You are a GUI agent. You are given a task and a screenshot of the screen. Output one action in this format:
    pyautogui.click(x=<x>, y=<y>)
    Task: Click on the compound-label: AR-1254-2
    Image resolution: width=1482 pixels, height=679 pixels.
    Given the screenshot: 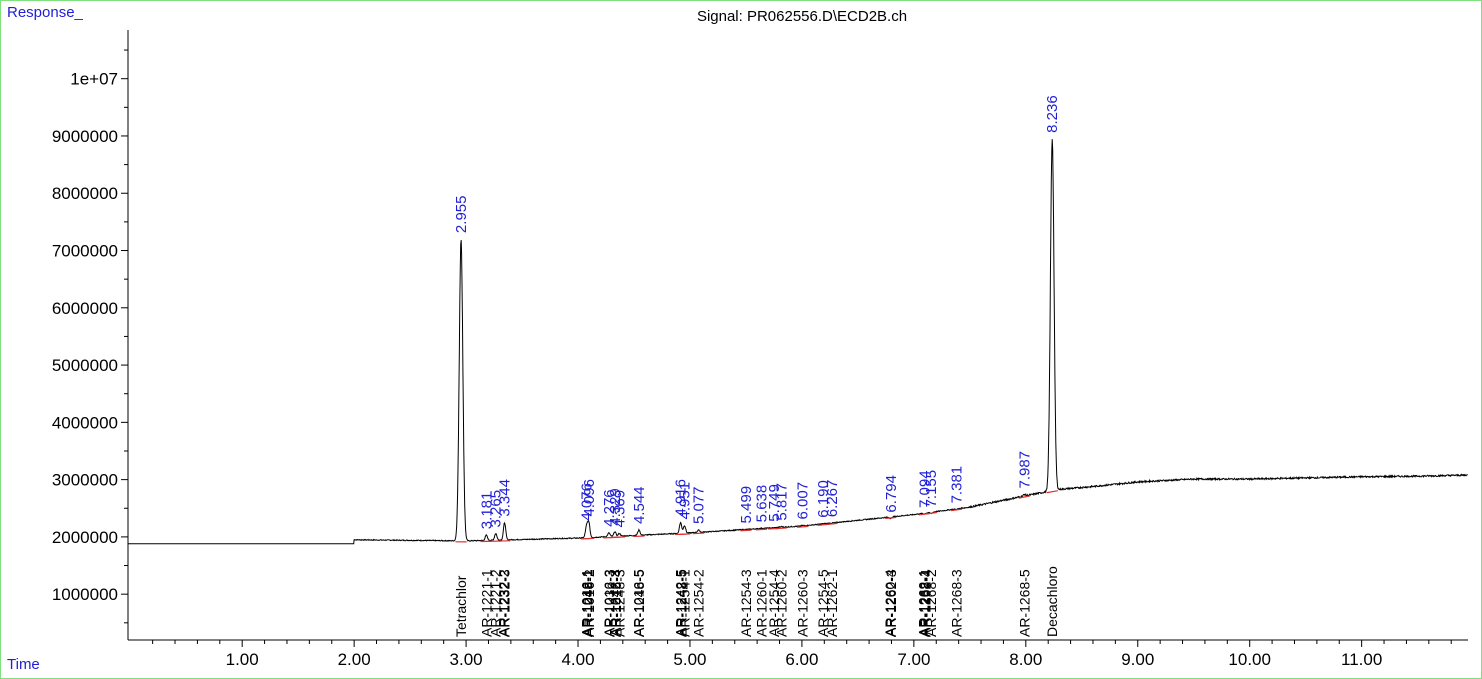 What is the action you would take?
    pyautogui.click(x=699, y=603)
    